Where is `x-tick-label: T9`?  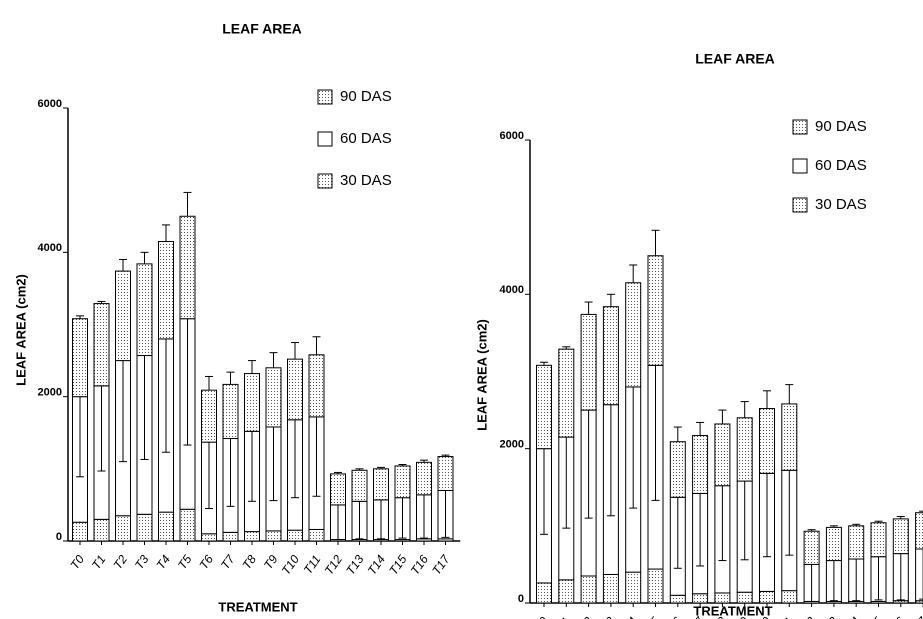
x-tick-label: T9 is located at coordinates (271, 562).